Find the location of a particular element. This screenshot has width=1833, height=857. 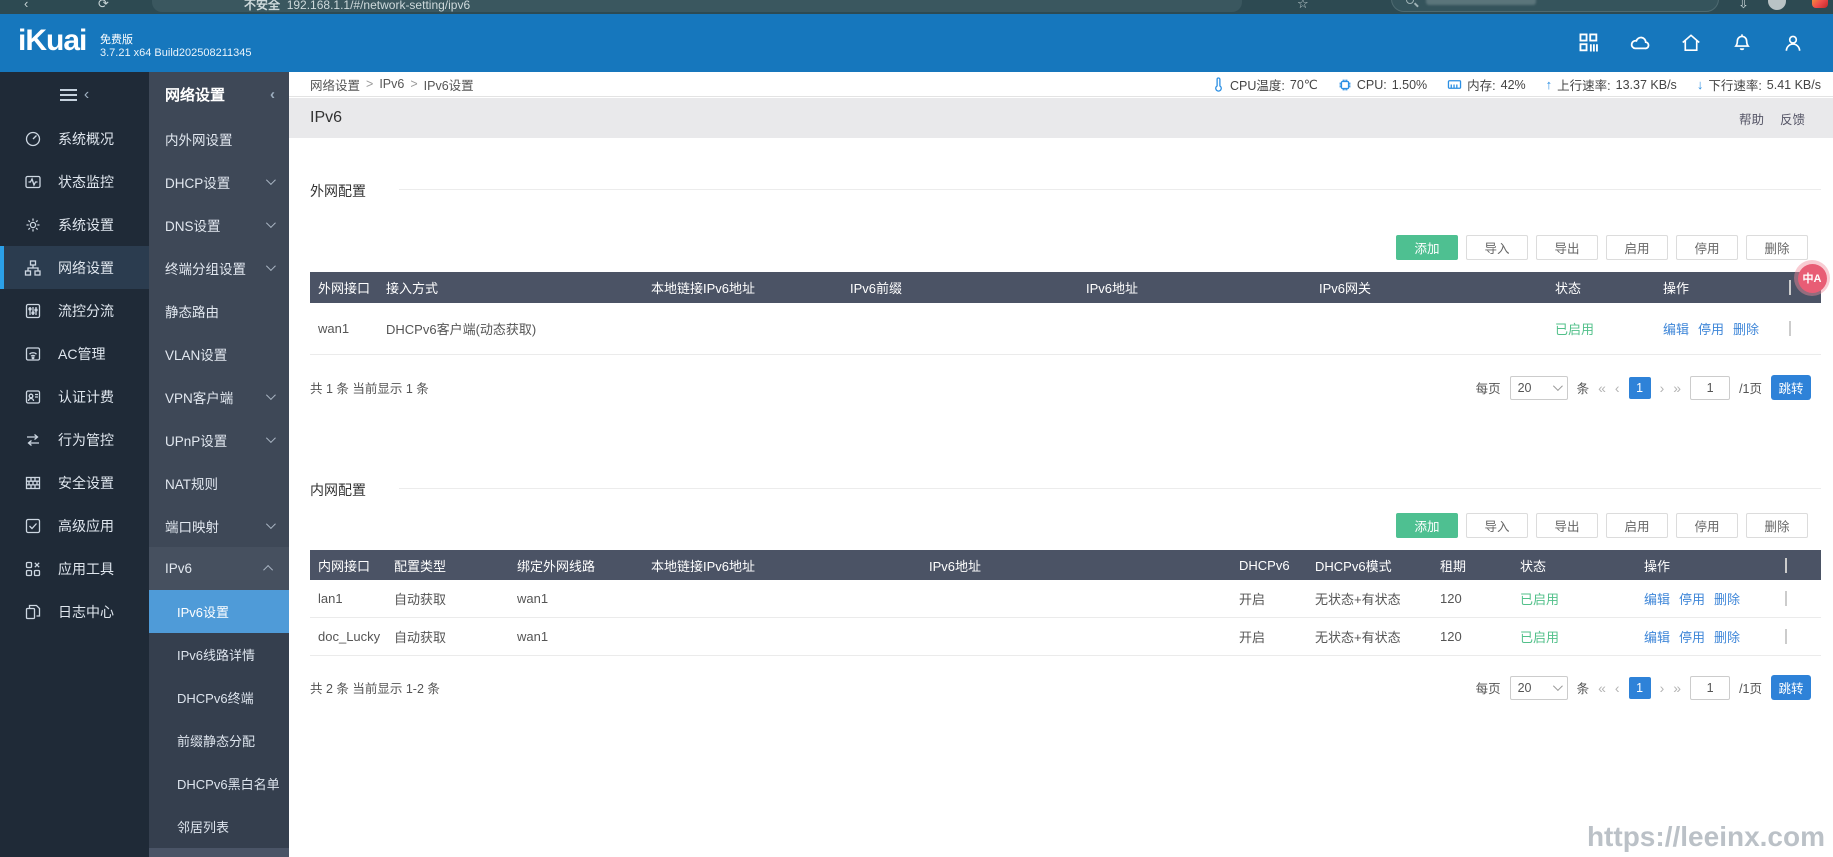

submenu-item-upnp: UPnP设置 is located at coordinates (219, 439).